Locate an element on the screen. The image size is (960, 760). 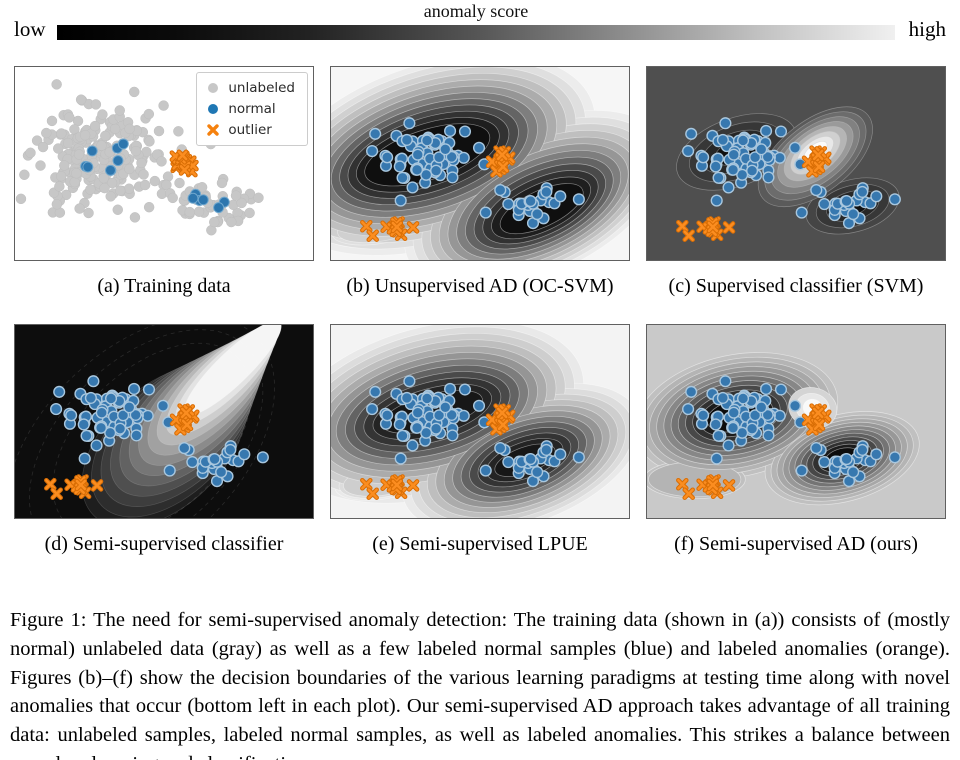
panel-b-plot is located at coordinates (480, 163).